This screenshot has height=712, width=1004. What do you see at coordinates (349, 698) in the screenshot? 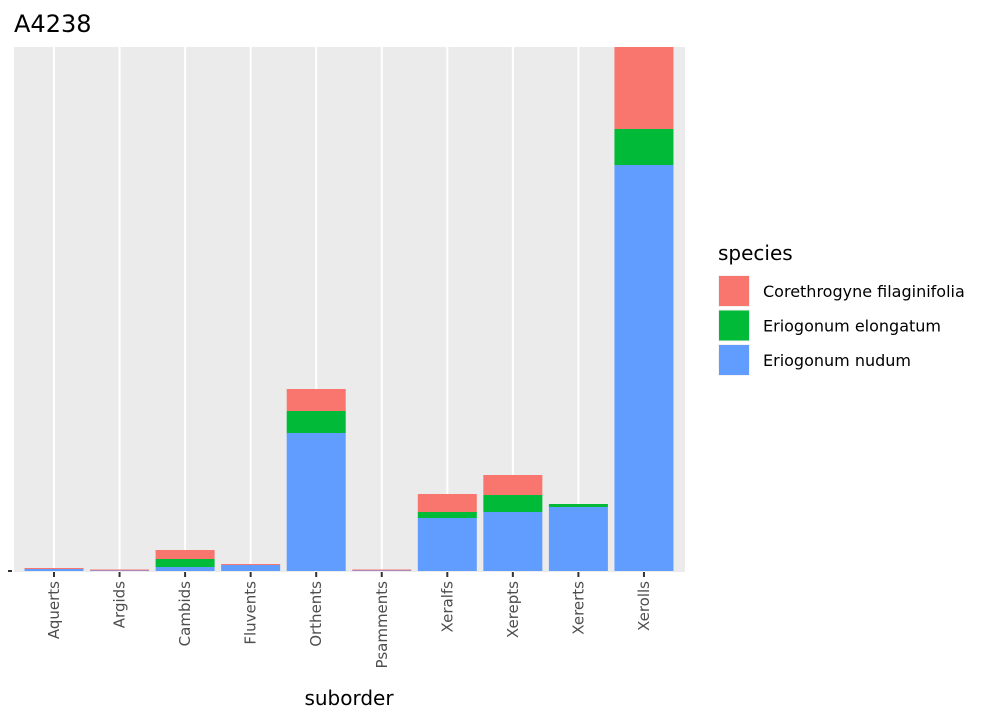
I see `x-axis-label: suborder` at bounding box center [349, 698].